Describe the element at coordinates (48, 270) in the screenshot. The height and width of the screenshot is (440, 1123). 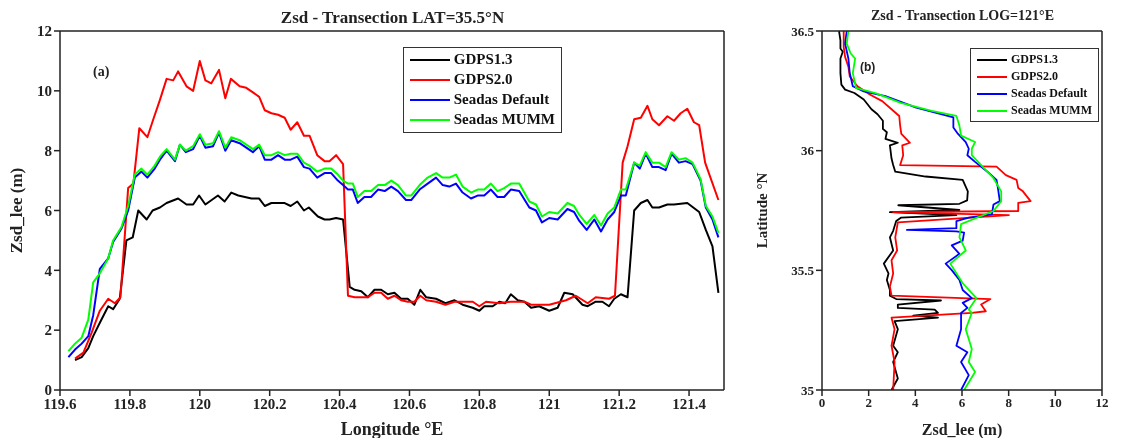
I see `y-tick-label: 4` at that location.